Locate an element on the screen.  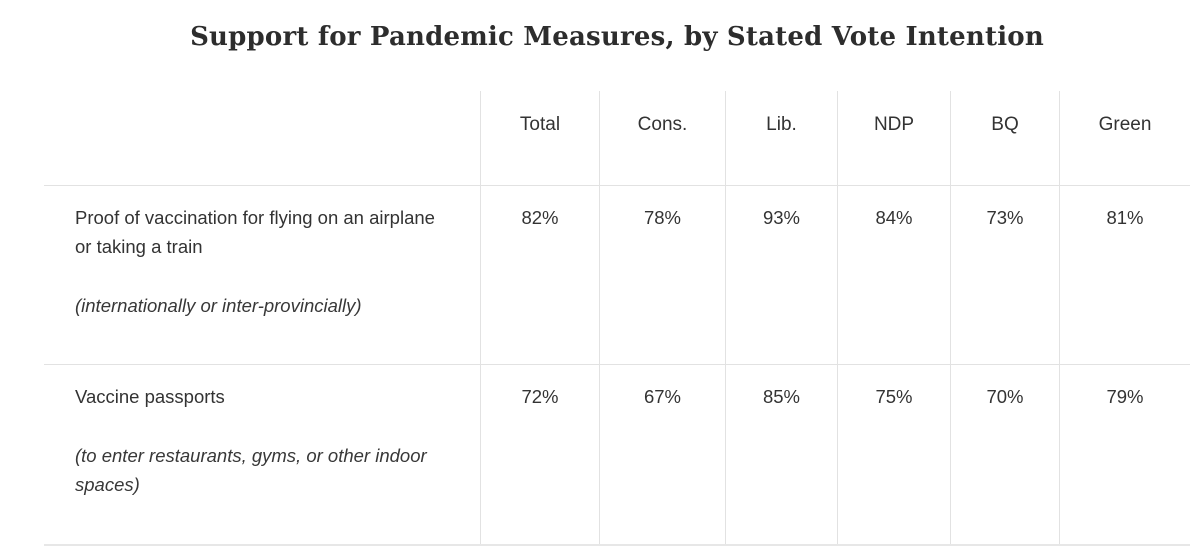
value-cell-green: 79% is located at coordinates (1125, 396).